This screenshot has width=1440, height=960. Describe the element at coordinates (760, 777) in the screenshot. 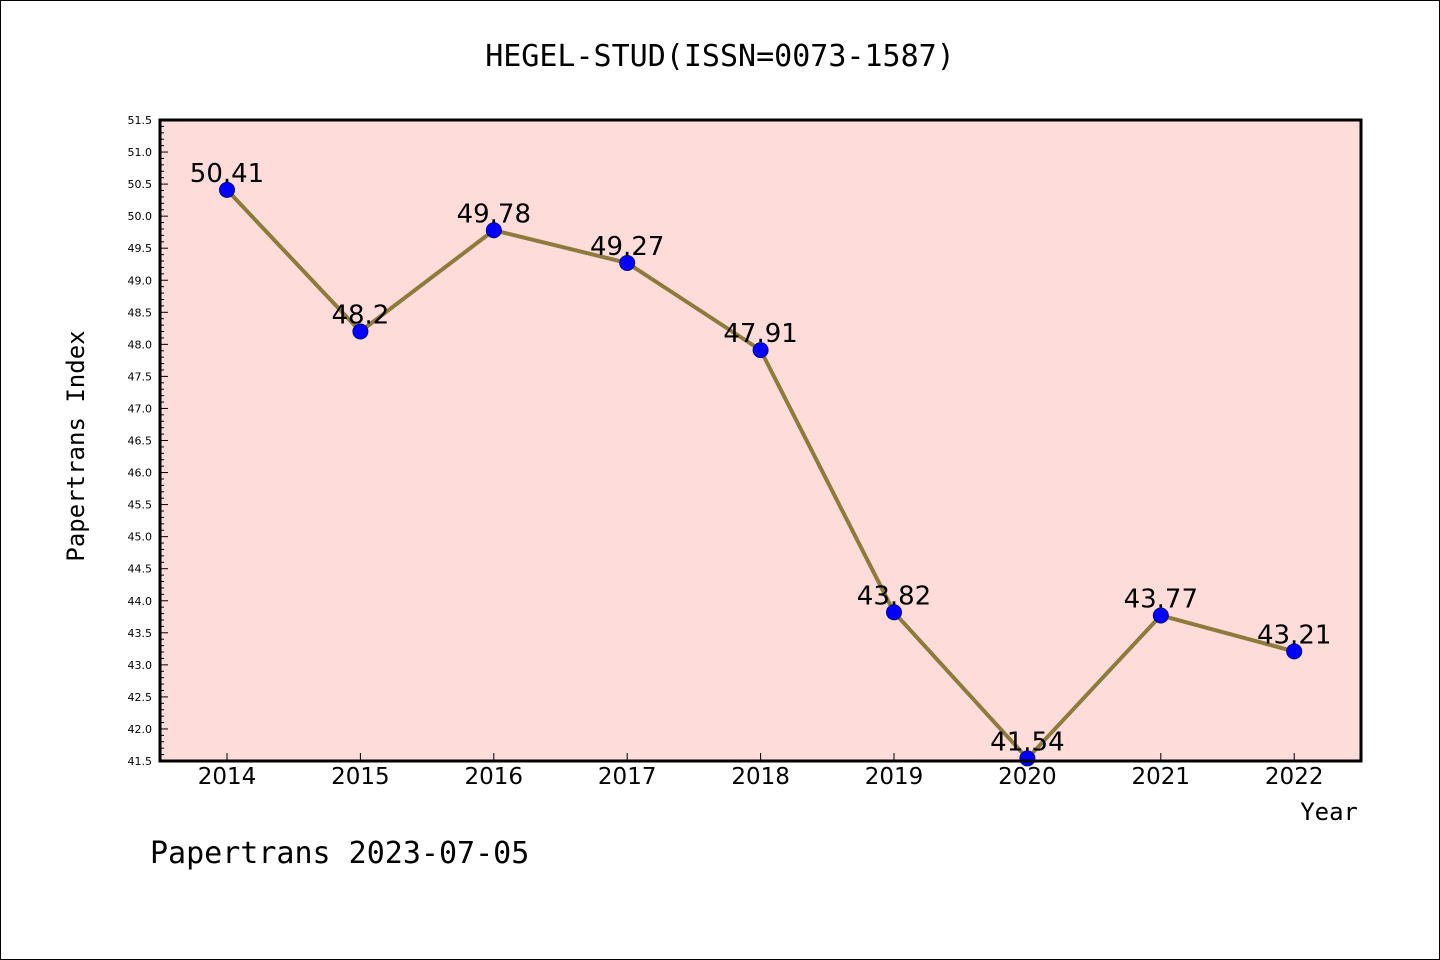

I see `x-tick-label: 2018` at that location.